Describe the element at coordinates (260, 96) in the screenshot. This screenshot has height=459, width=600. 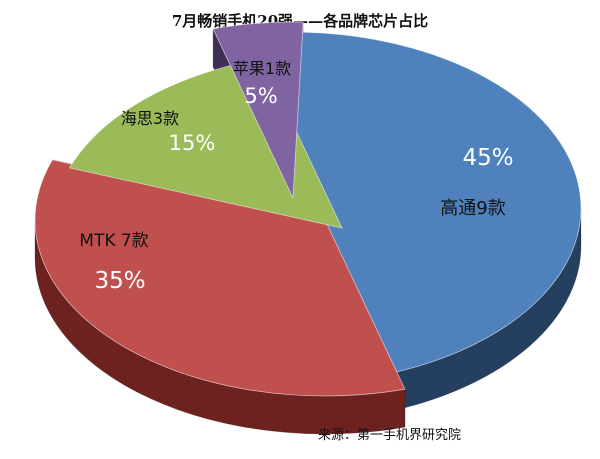
I see `slice-percent-label-3: 5%` at that location.